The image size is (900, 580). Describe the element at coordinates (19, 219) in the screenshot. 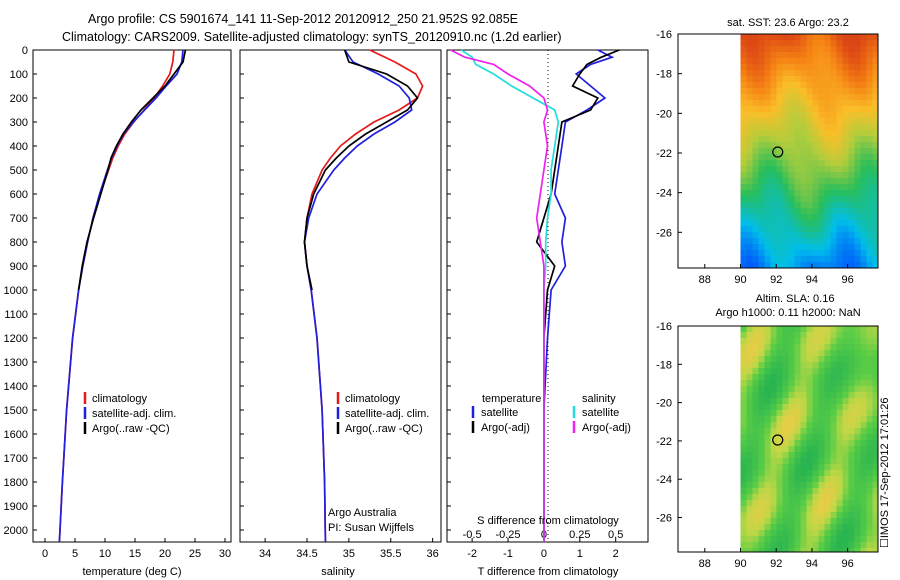

I see `depth-tick-label: 700` at that location.